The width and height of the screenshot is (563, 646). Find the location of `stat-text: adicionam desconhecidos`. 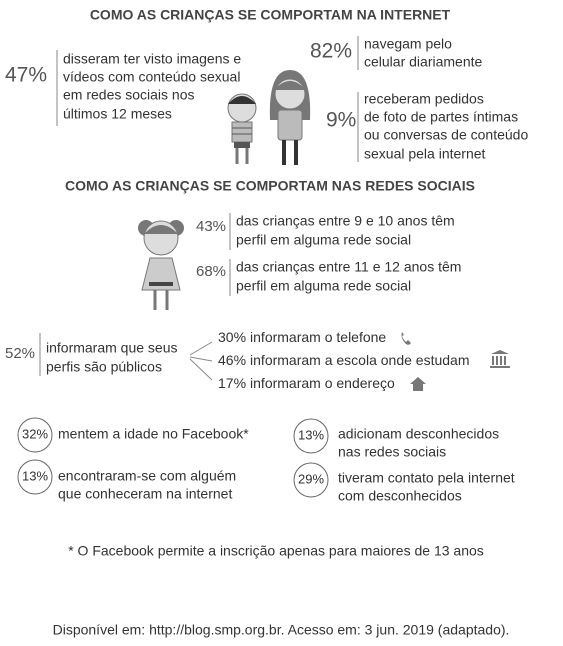

stat-text: adicionam desconhecidos is located at coordinates (418, 434).